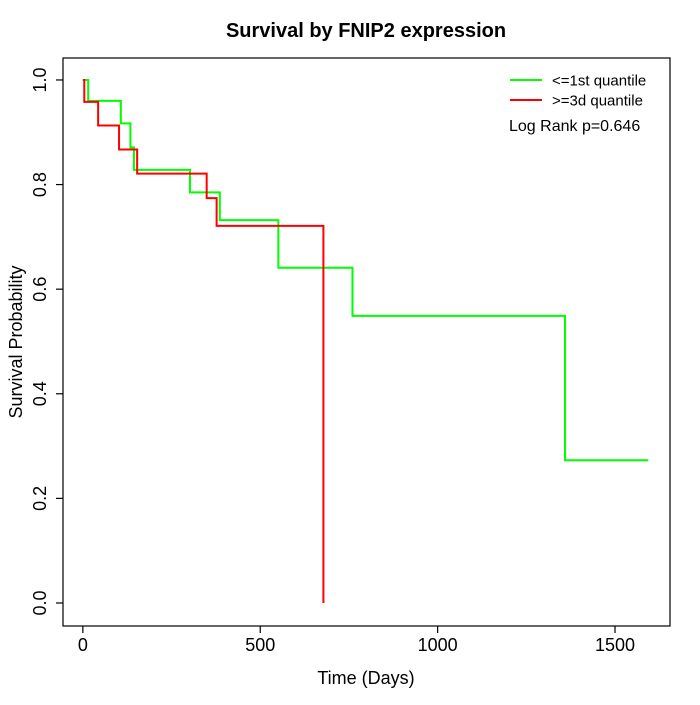 The width and height of the screenshot is (700, 705). What do you see at coordinates (40, 79) in the screenshot?
I see `y-tick-label: 1.0` at bounding box center [40, 79].